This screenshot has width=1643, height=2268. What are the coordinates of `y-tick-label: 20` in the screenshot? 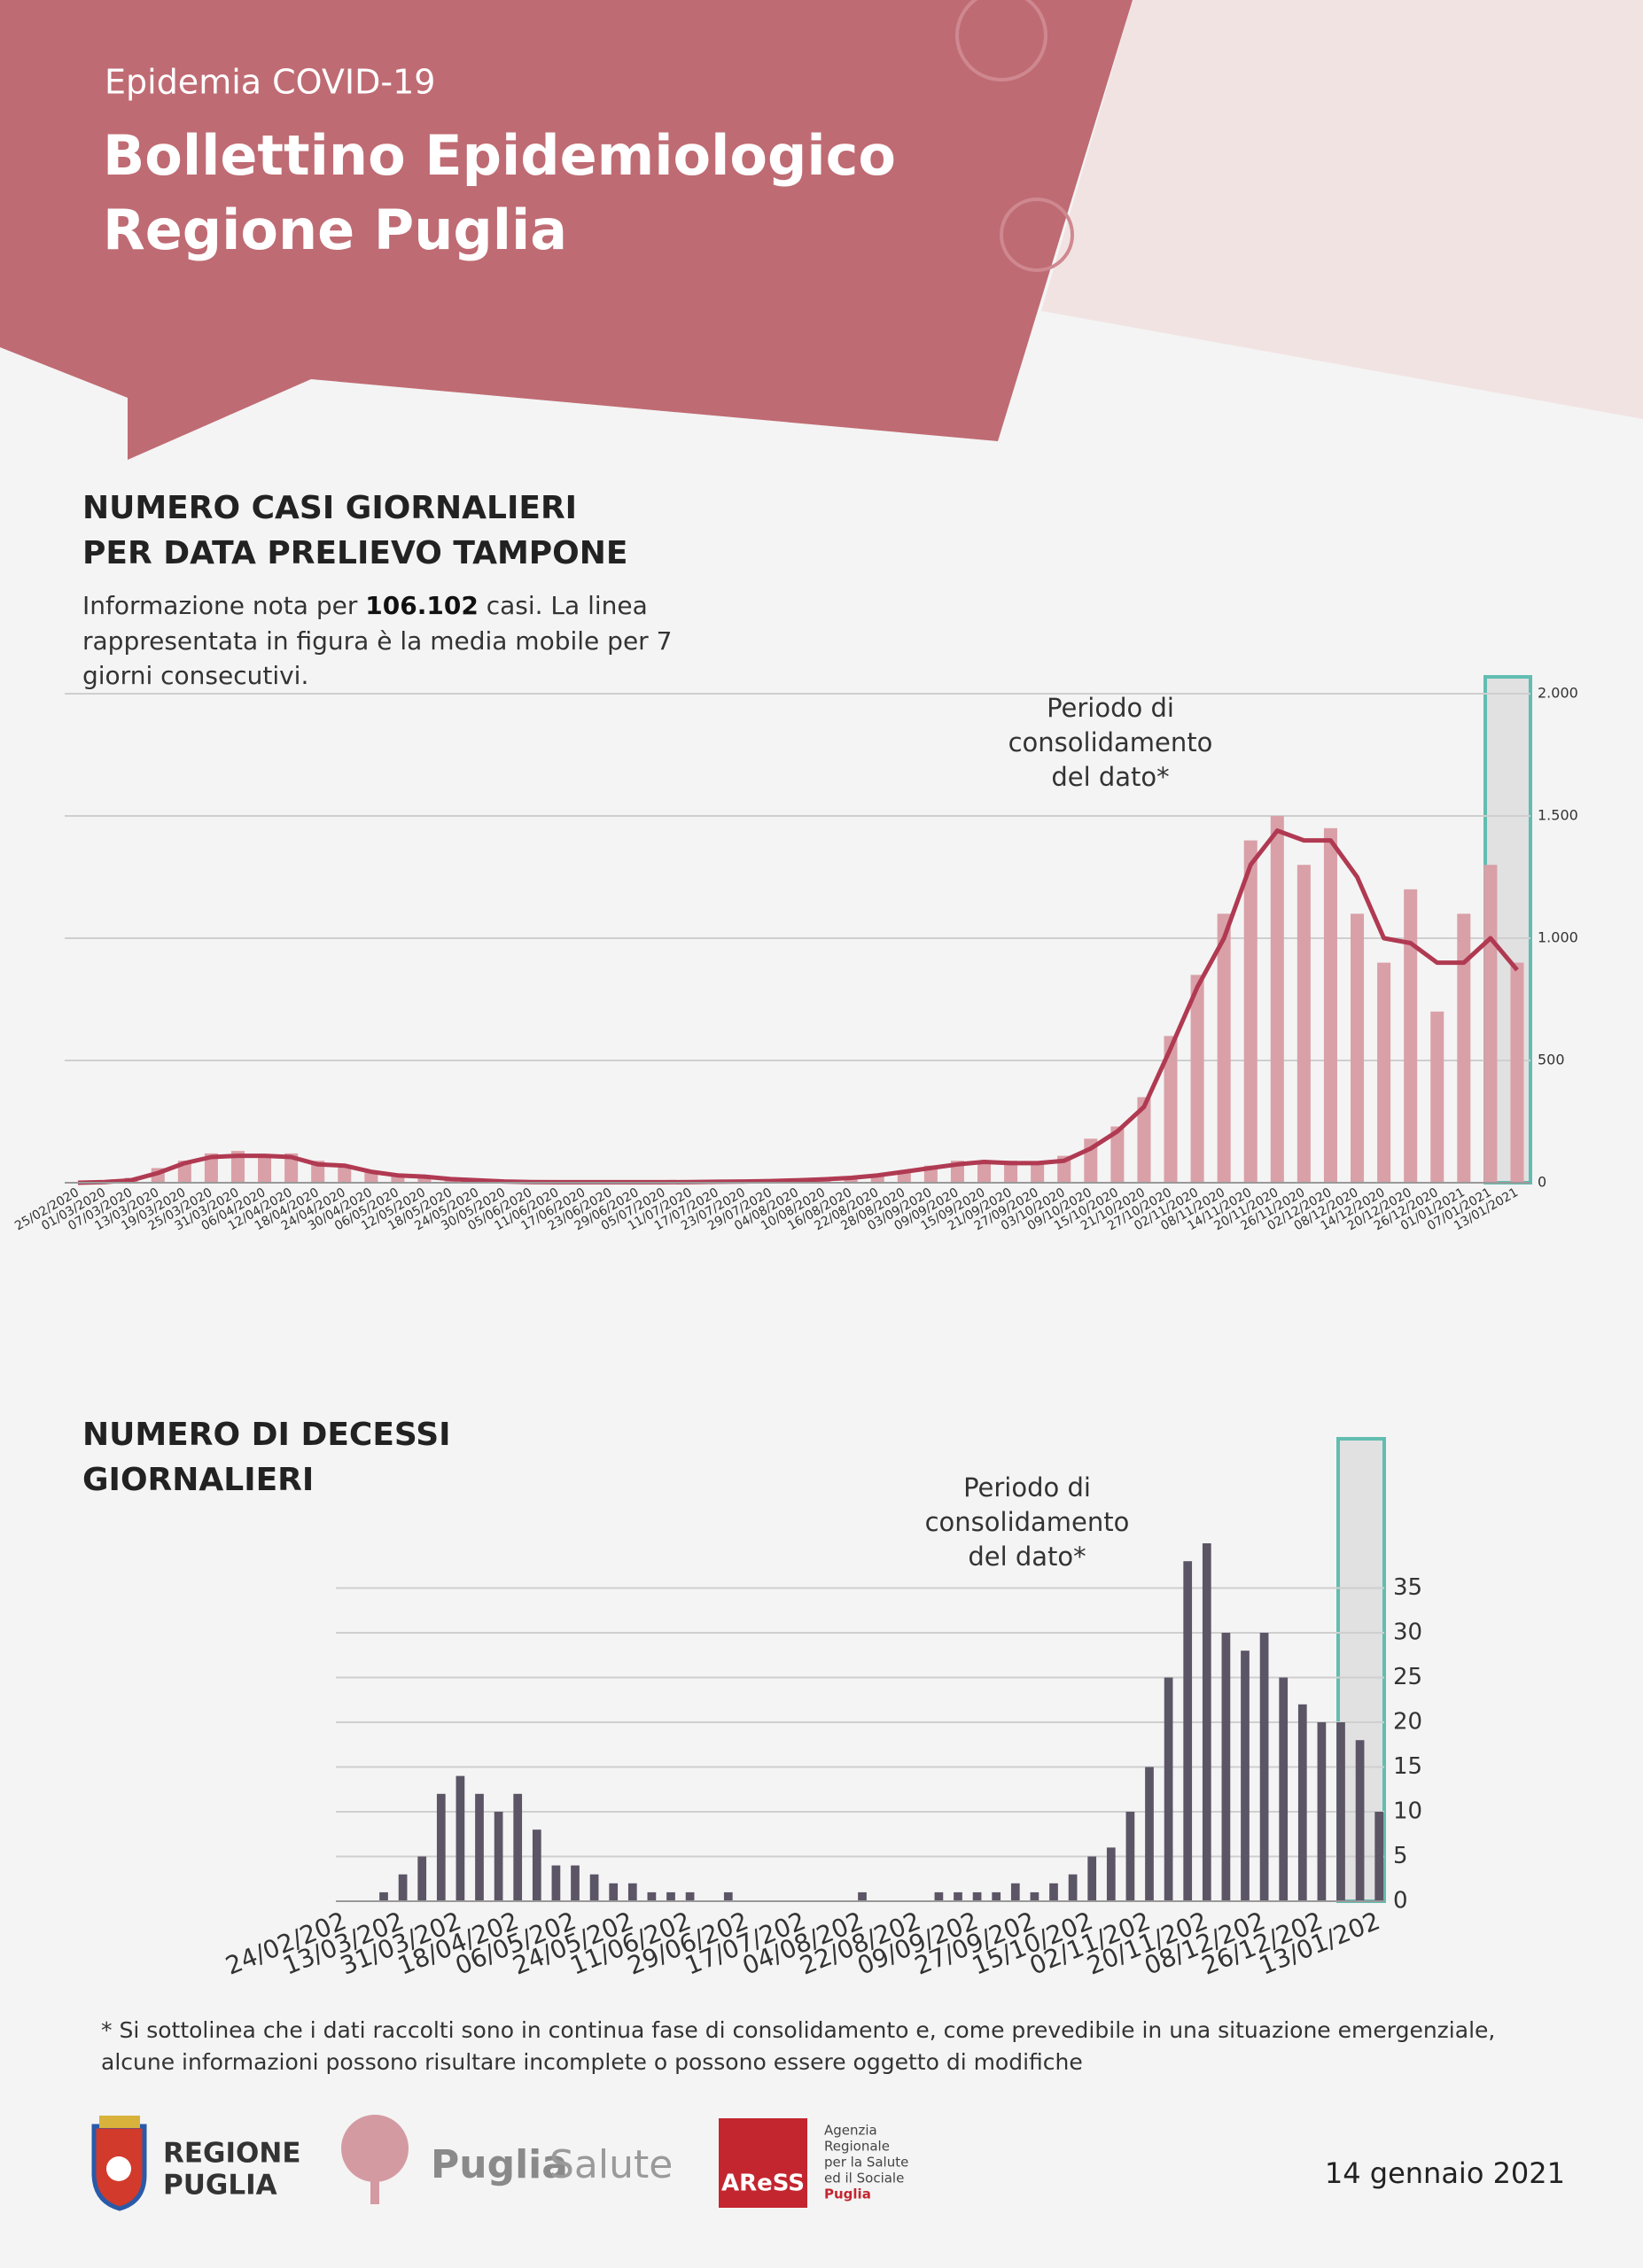 It's located at (1407, 1722).